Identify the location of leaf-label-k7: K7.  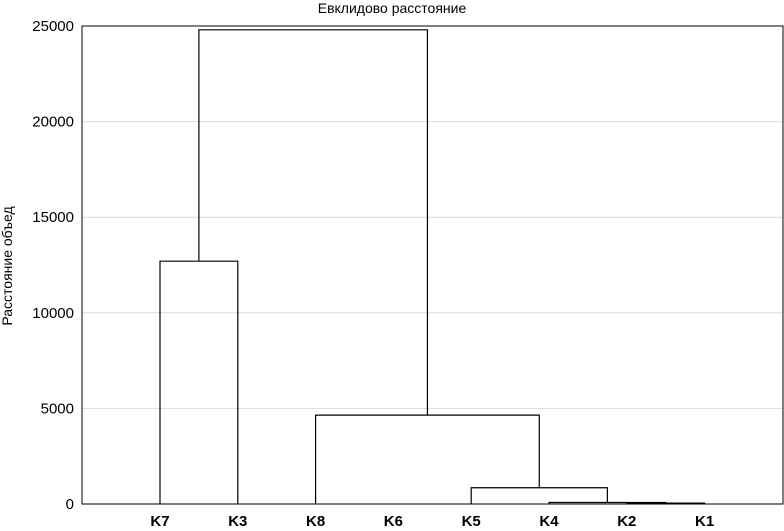
(159, 521).